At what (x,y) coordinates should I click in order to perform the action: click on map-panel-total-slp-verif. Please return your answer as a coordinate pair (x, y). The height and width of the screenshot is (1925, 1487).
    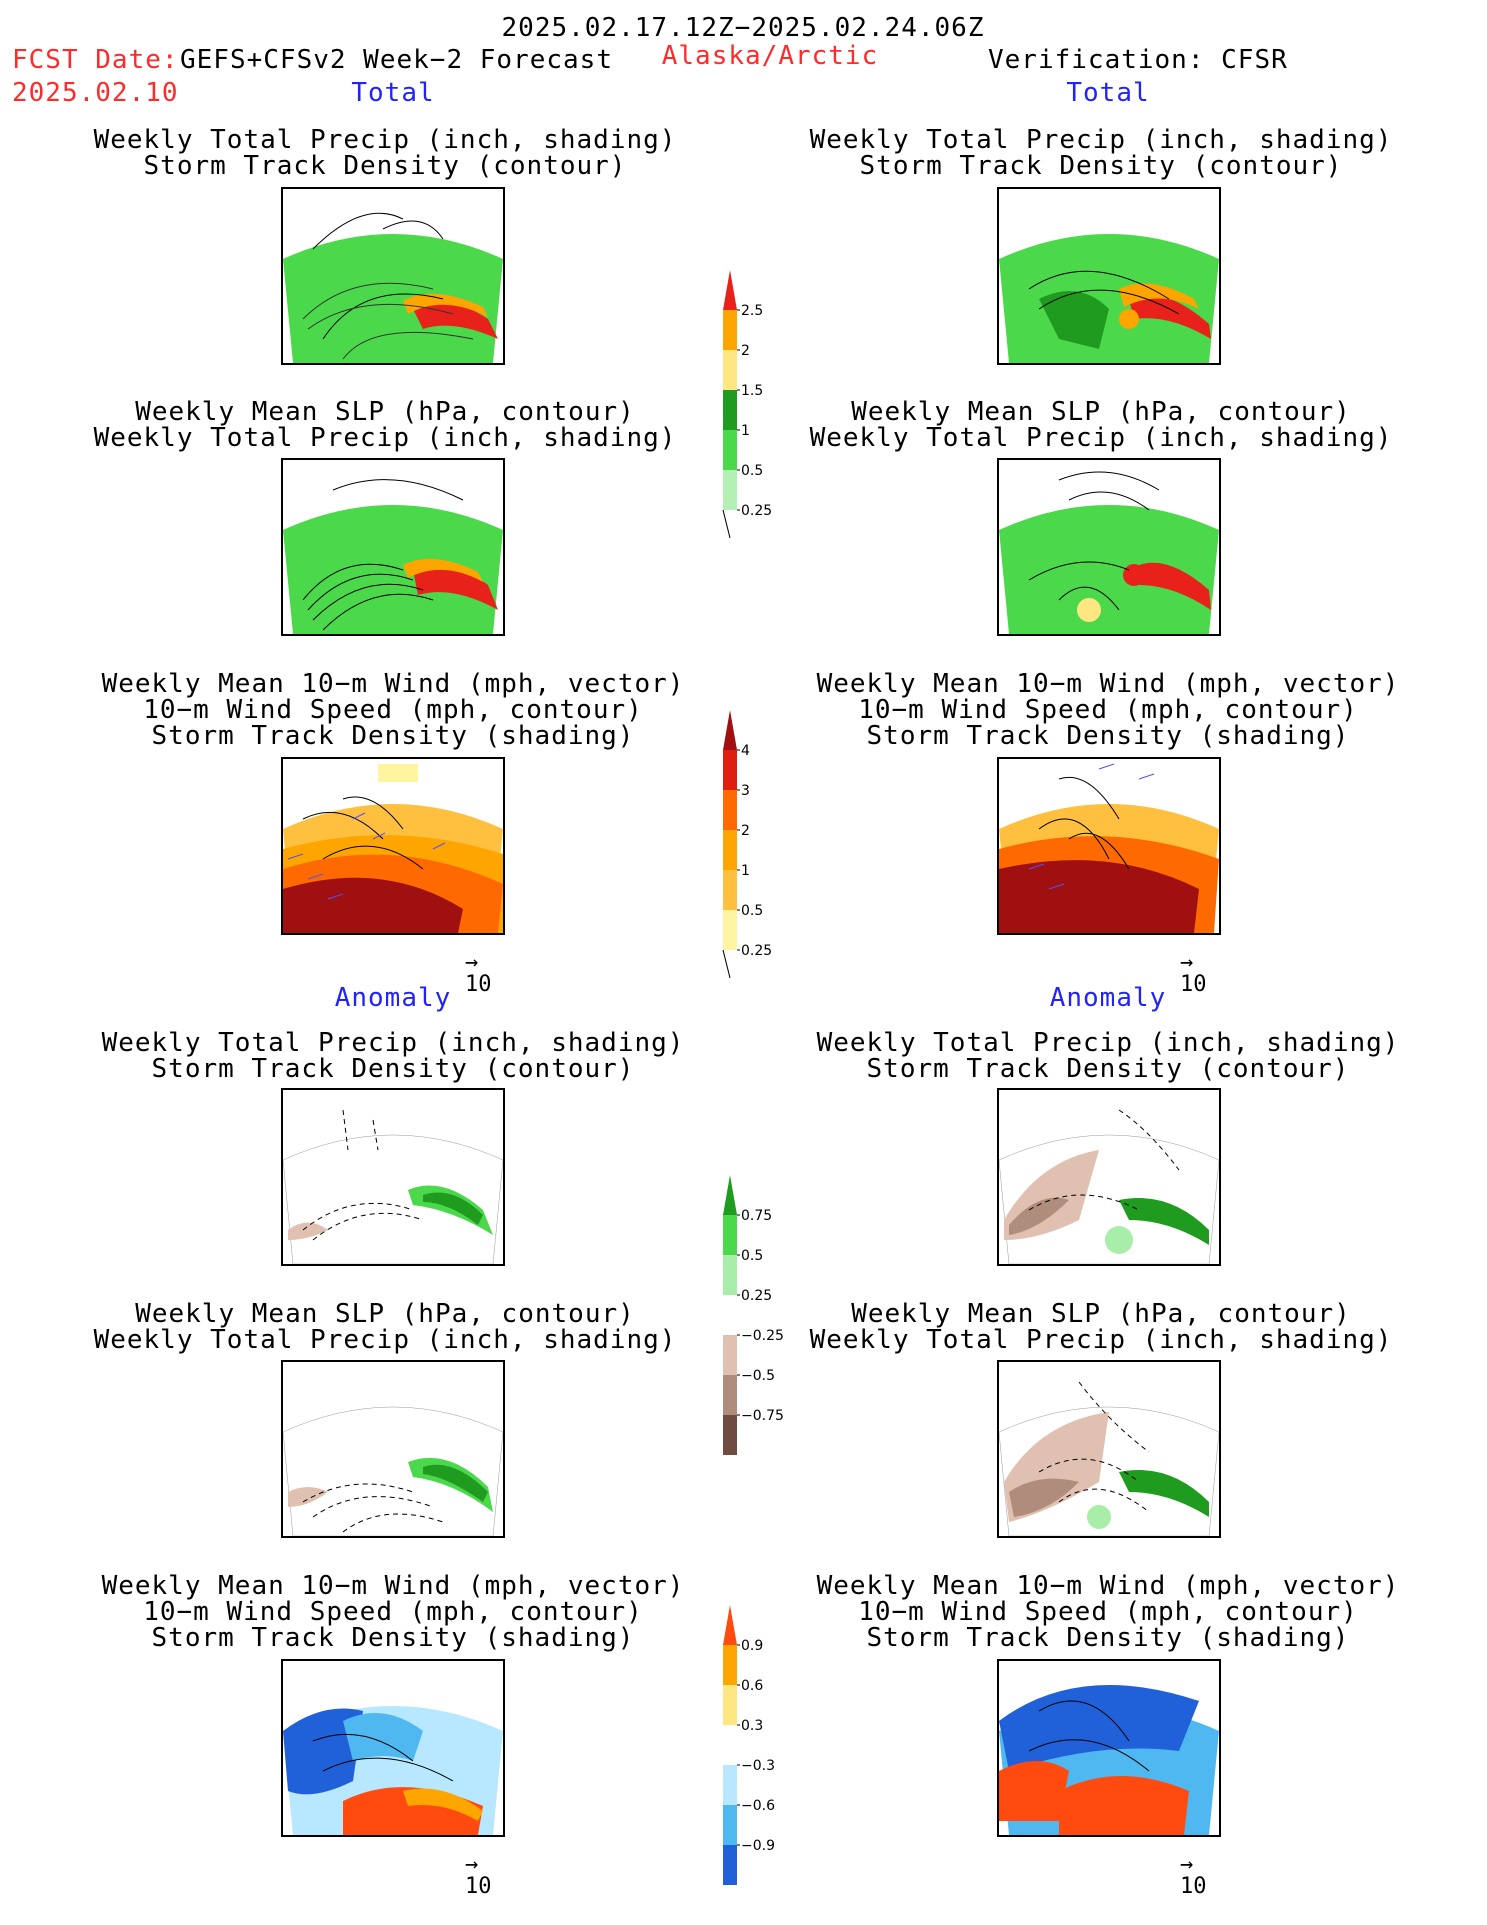
    Looking at the image, I should click on (1109, 547).